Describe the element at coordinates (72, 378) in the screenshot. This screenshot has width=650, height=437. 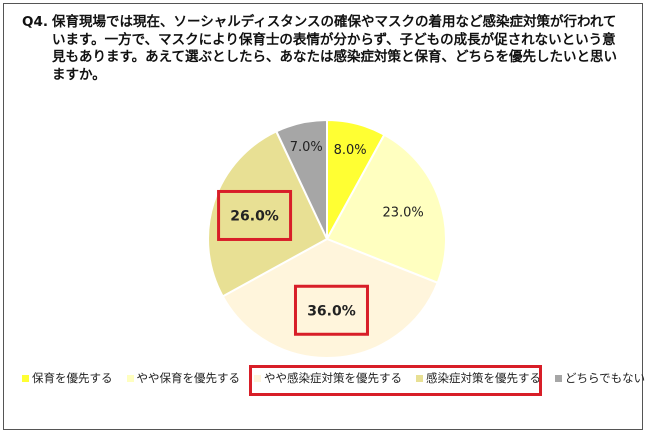
I see `legend-label: 保育を優先する` at that location.